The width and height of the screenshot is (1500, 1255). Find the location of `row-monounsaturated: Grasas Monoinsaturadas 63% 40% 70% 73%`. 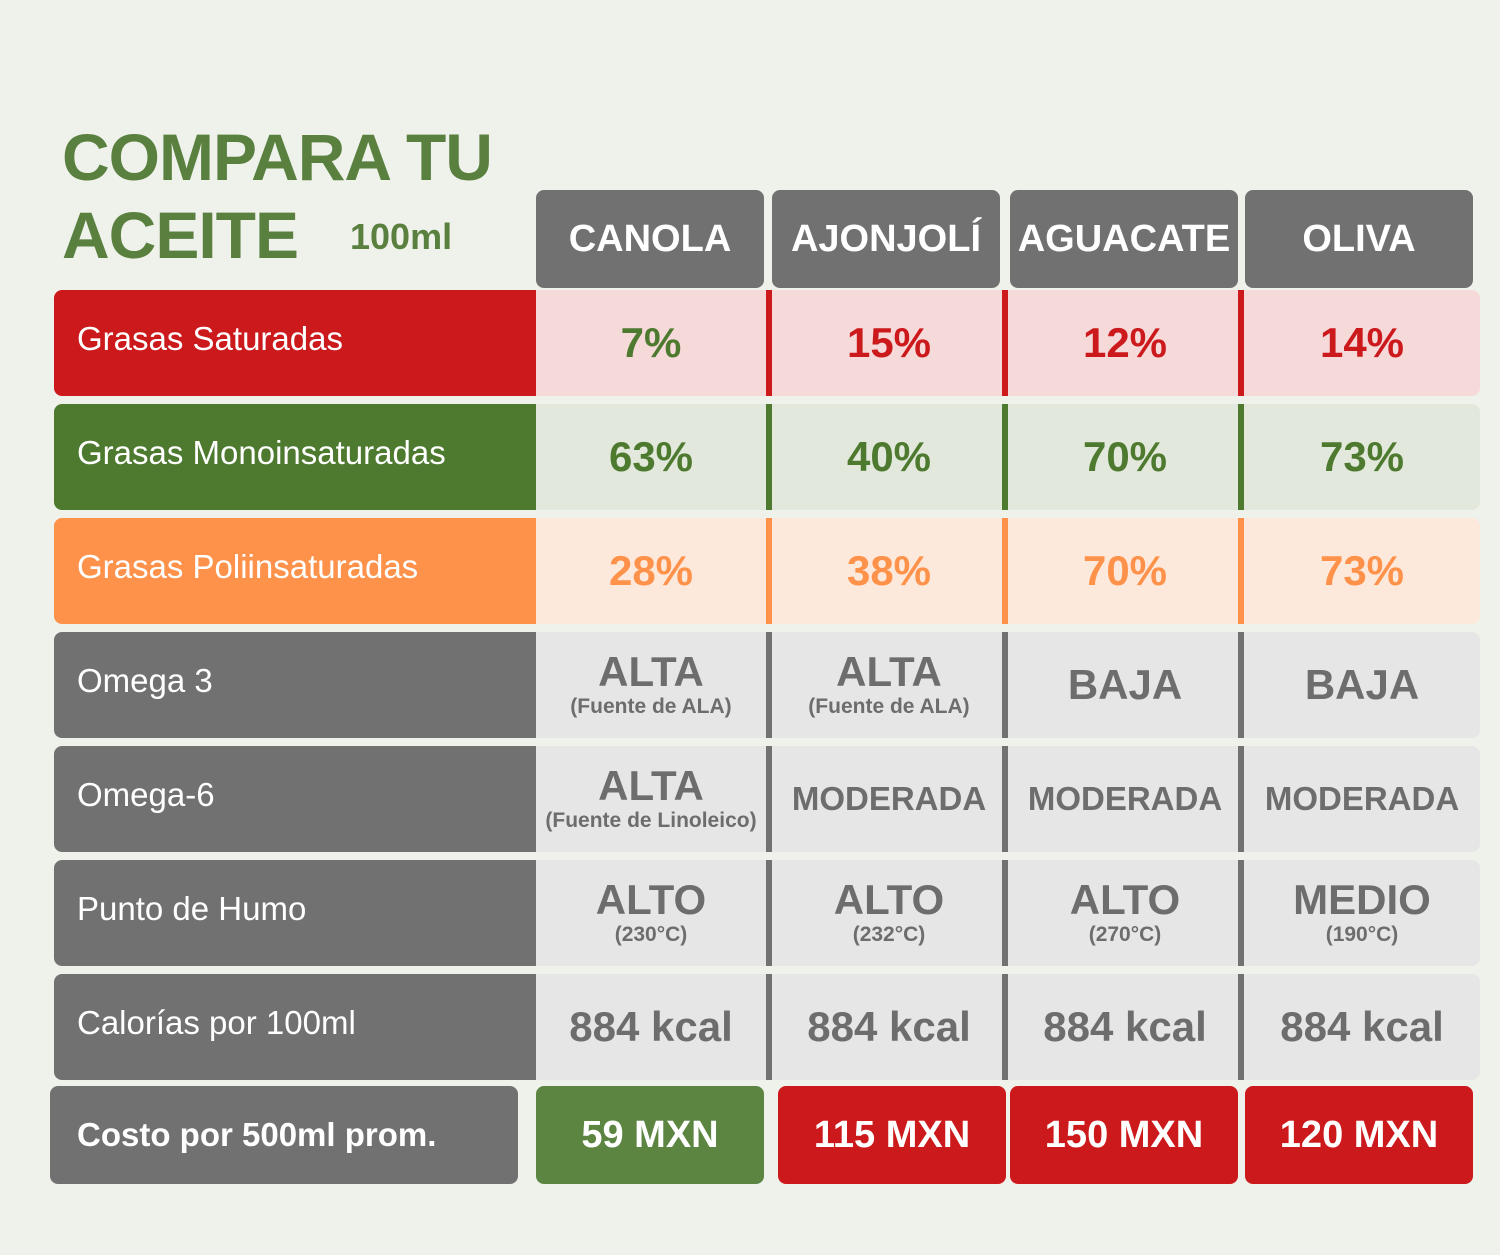

row-monounsaturated: Grasas Monoinsaturadas 63% 40% 70% 73% is located at coordinates (767, 457).